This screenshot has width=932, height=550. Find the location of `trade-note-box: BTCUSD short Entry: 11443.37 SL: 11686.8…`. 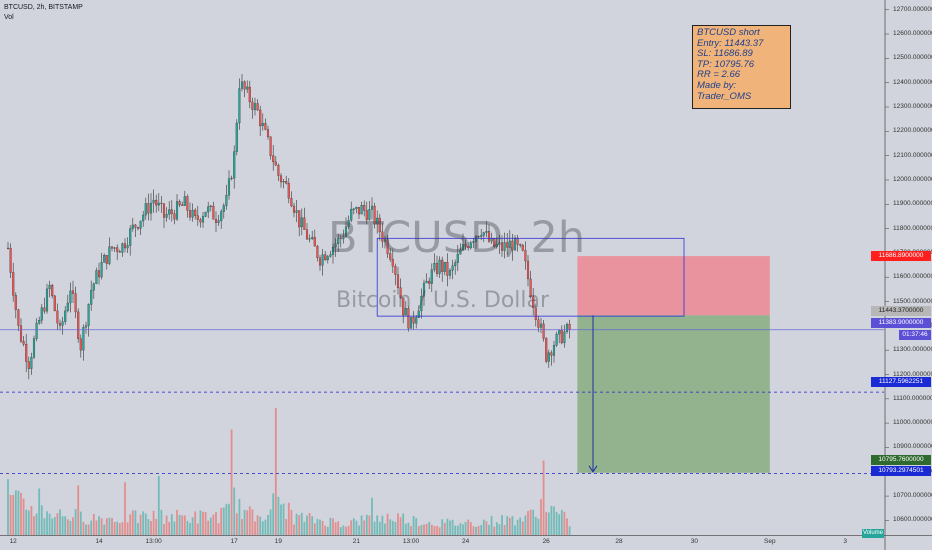

trade-note-box: BTCUSD short Entry: 11443.37 SL: 11686.8… is located at coordinates (741, 67).